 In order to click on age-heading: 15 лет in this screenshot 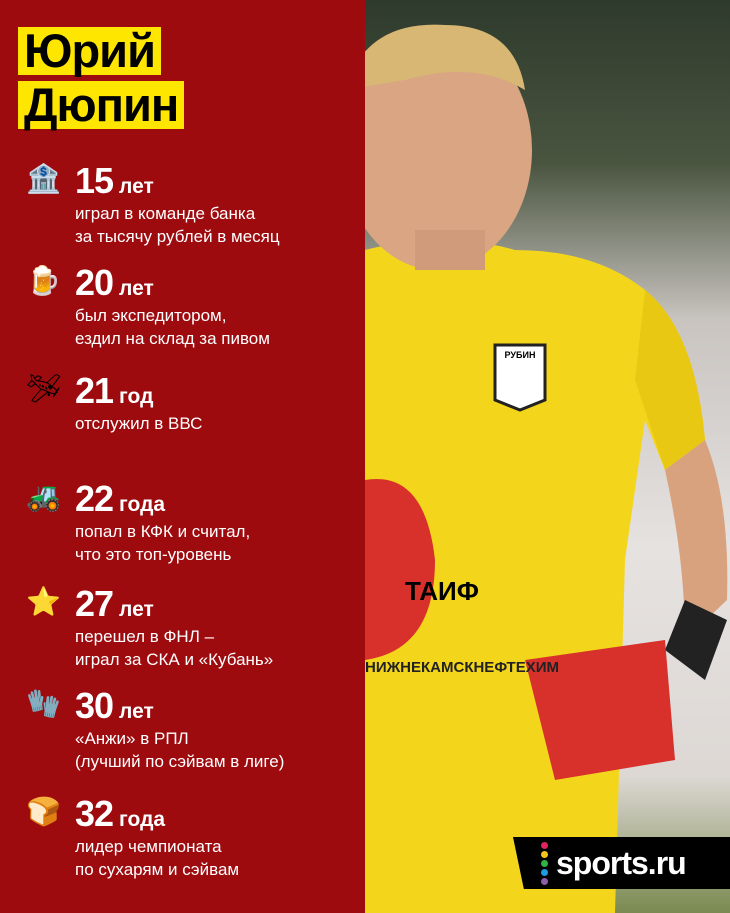, I will do `click(114, 181)`.